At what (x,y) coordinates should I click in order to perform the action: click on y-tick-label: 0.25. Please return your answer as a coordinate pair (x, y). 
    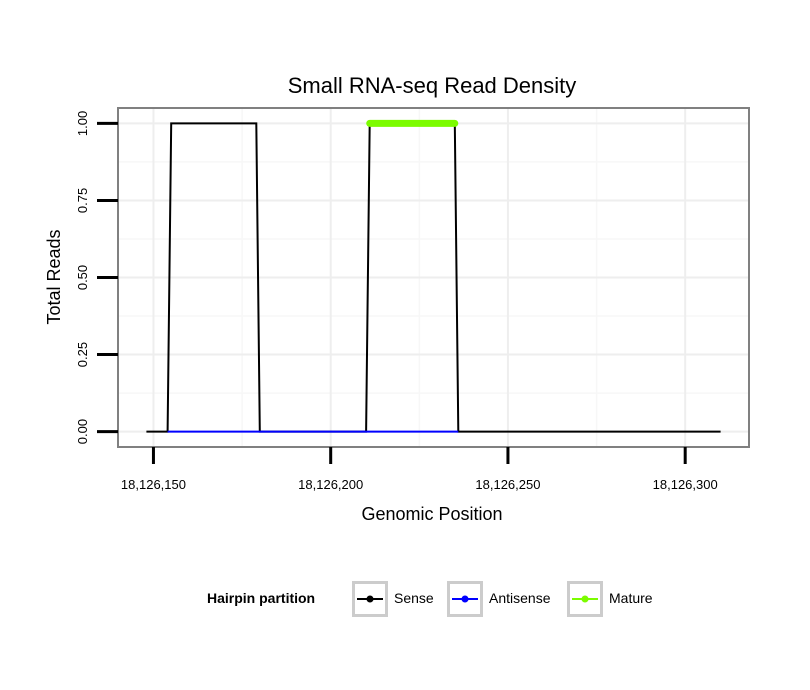
    Looking at the image, I should click on (82, 354).